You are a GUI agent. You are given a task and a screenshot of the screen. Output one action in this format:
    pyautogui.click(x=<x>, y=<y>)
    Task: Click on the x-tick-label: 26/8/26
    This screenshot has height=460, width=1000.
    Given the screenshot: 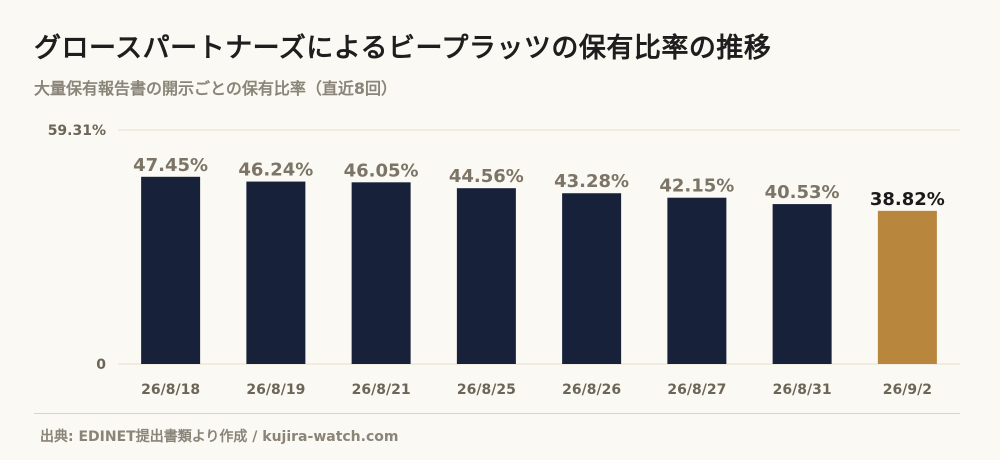 What is the action you would take?
    pyautogui.click(x=591, y=390)
    